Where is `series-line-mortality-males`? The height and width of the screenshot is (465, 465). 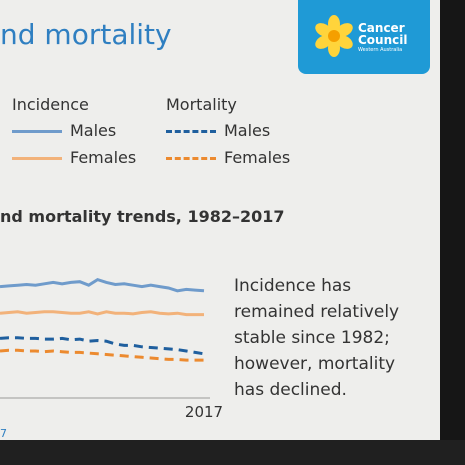
series-line-mortality-males is located at coordinates (102, 346).